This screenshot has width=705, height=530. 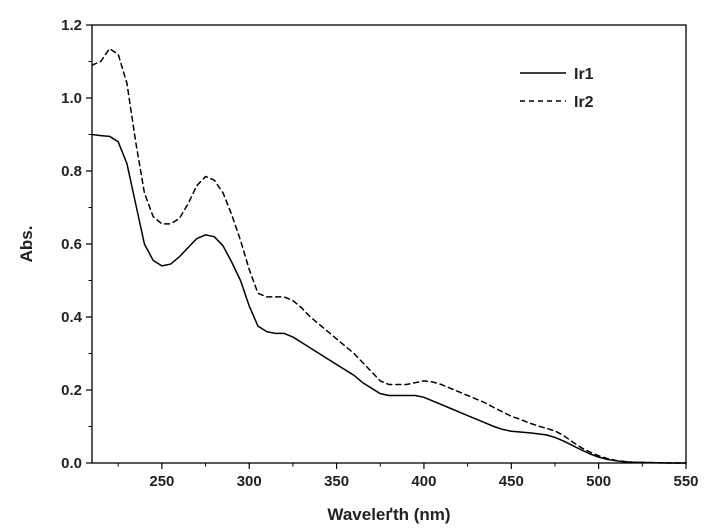 I want to click on x-axis-title: Waveleґth (nm), so click(x=388, y=514).